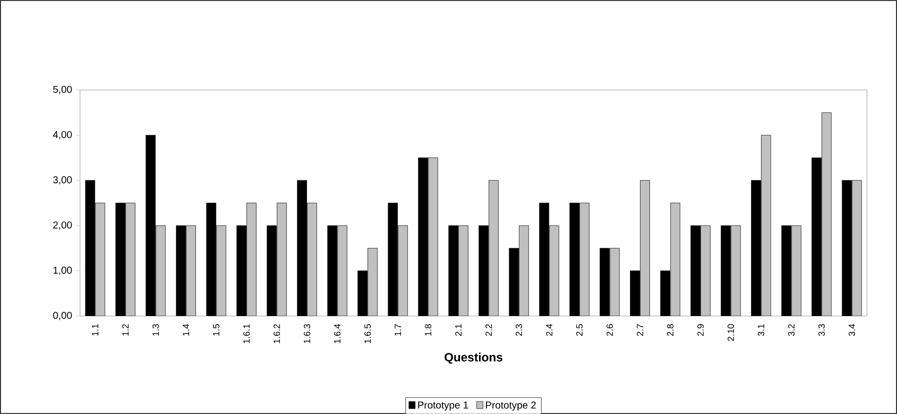 The height and width of the screenshot is (414, 897). I want to click on x-tick-label: 2.8, so click(670, 330).